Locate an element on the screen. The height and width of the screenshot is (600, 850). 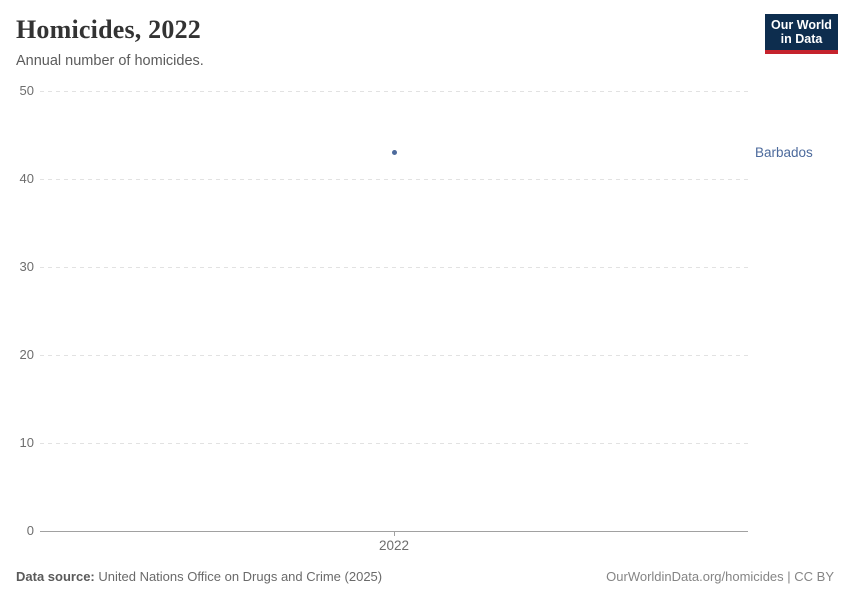
x-axis-tick is located at coordinates (394, 533).